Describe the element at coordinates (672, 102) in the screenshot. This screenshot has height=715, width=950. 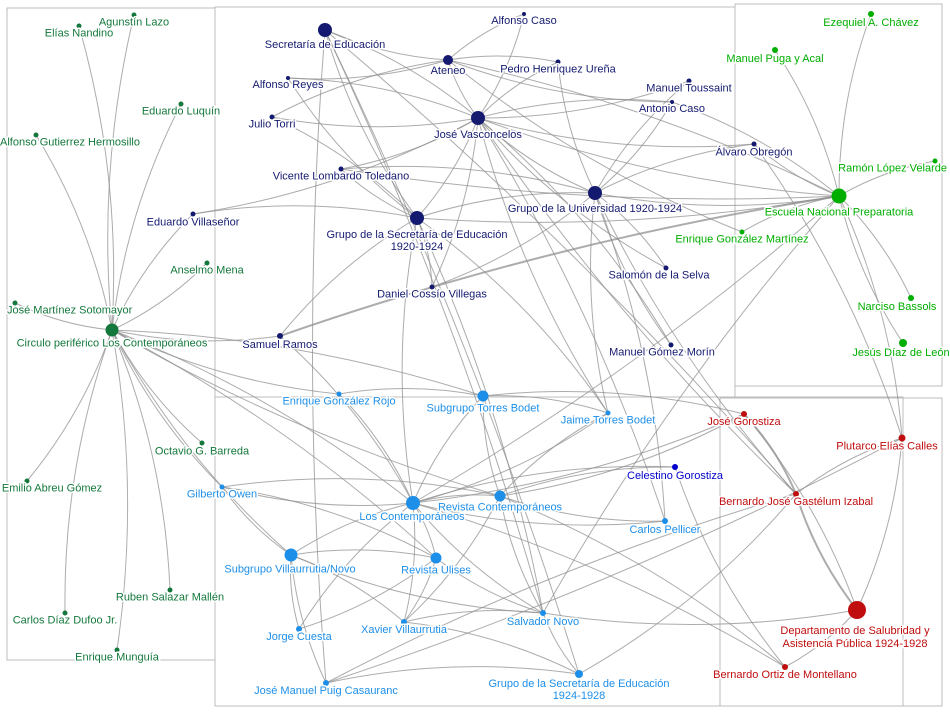
I see `node-antcaso` at that location.